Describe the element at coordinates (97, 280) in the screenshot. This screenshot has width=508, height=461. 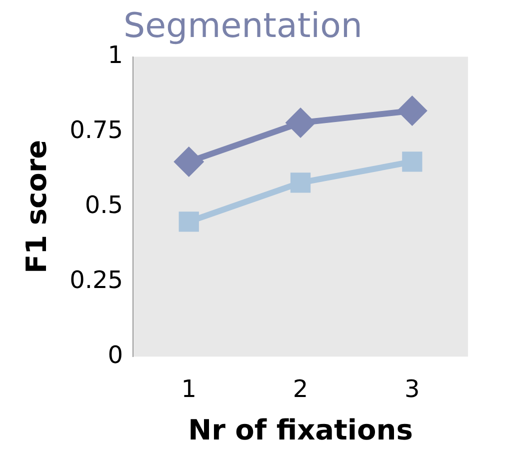
I see `y-tick-label: 0.25` at that location.